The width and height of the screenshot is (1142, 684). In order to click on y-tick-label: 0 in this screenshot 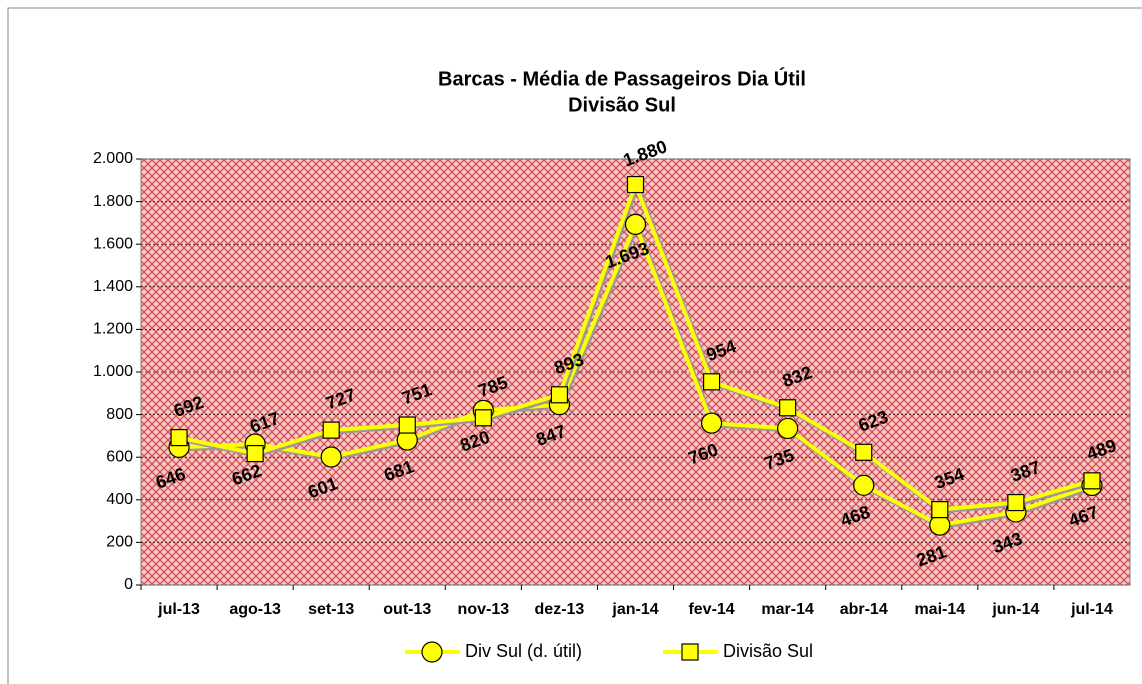, I will do `click(128, 584)`.